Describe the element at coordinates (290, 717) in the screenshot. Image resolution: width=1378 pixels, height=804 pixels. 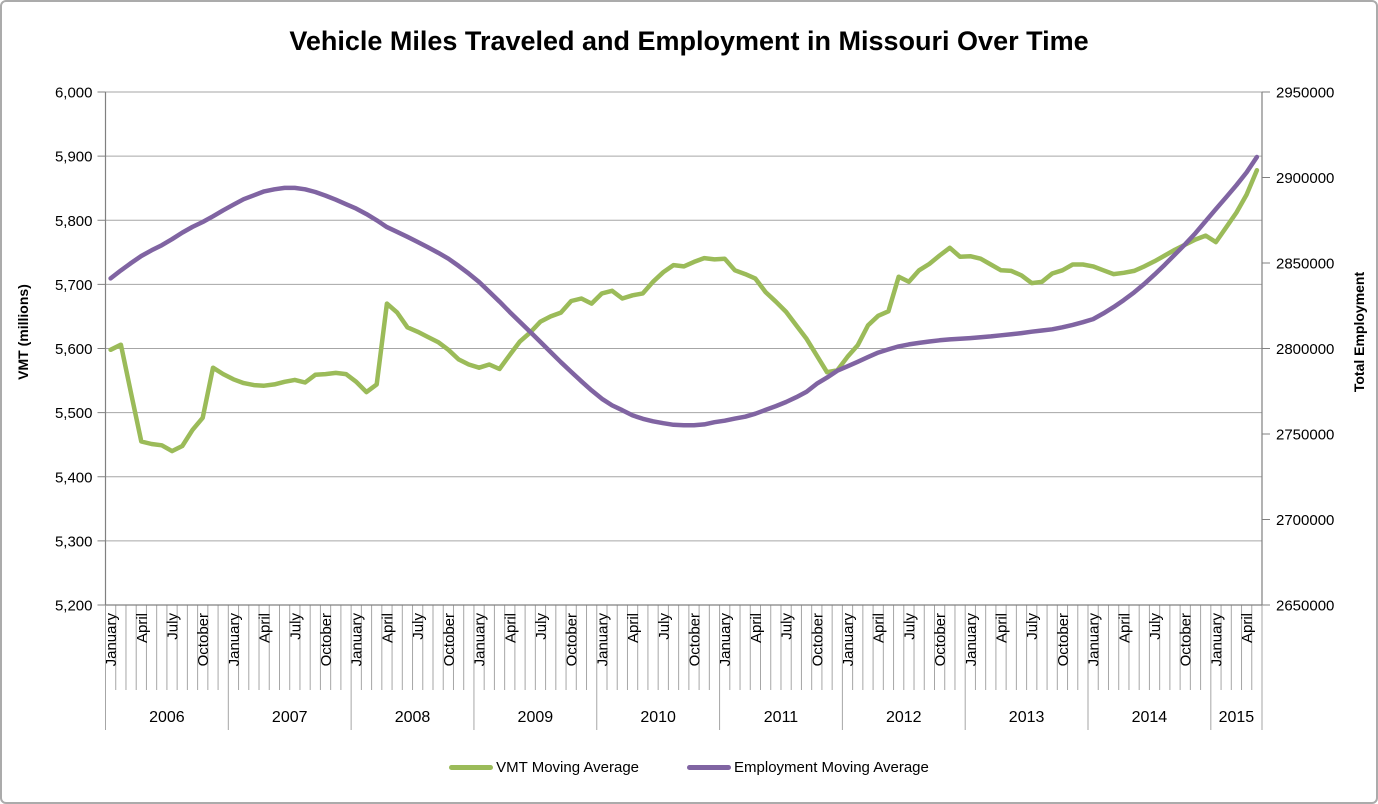
I see `year-label: 2007` at that location.